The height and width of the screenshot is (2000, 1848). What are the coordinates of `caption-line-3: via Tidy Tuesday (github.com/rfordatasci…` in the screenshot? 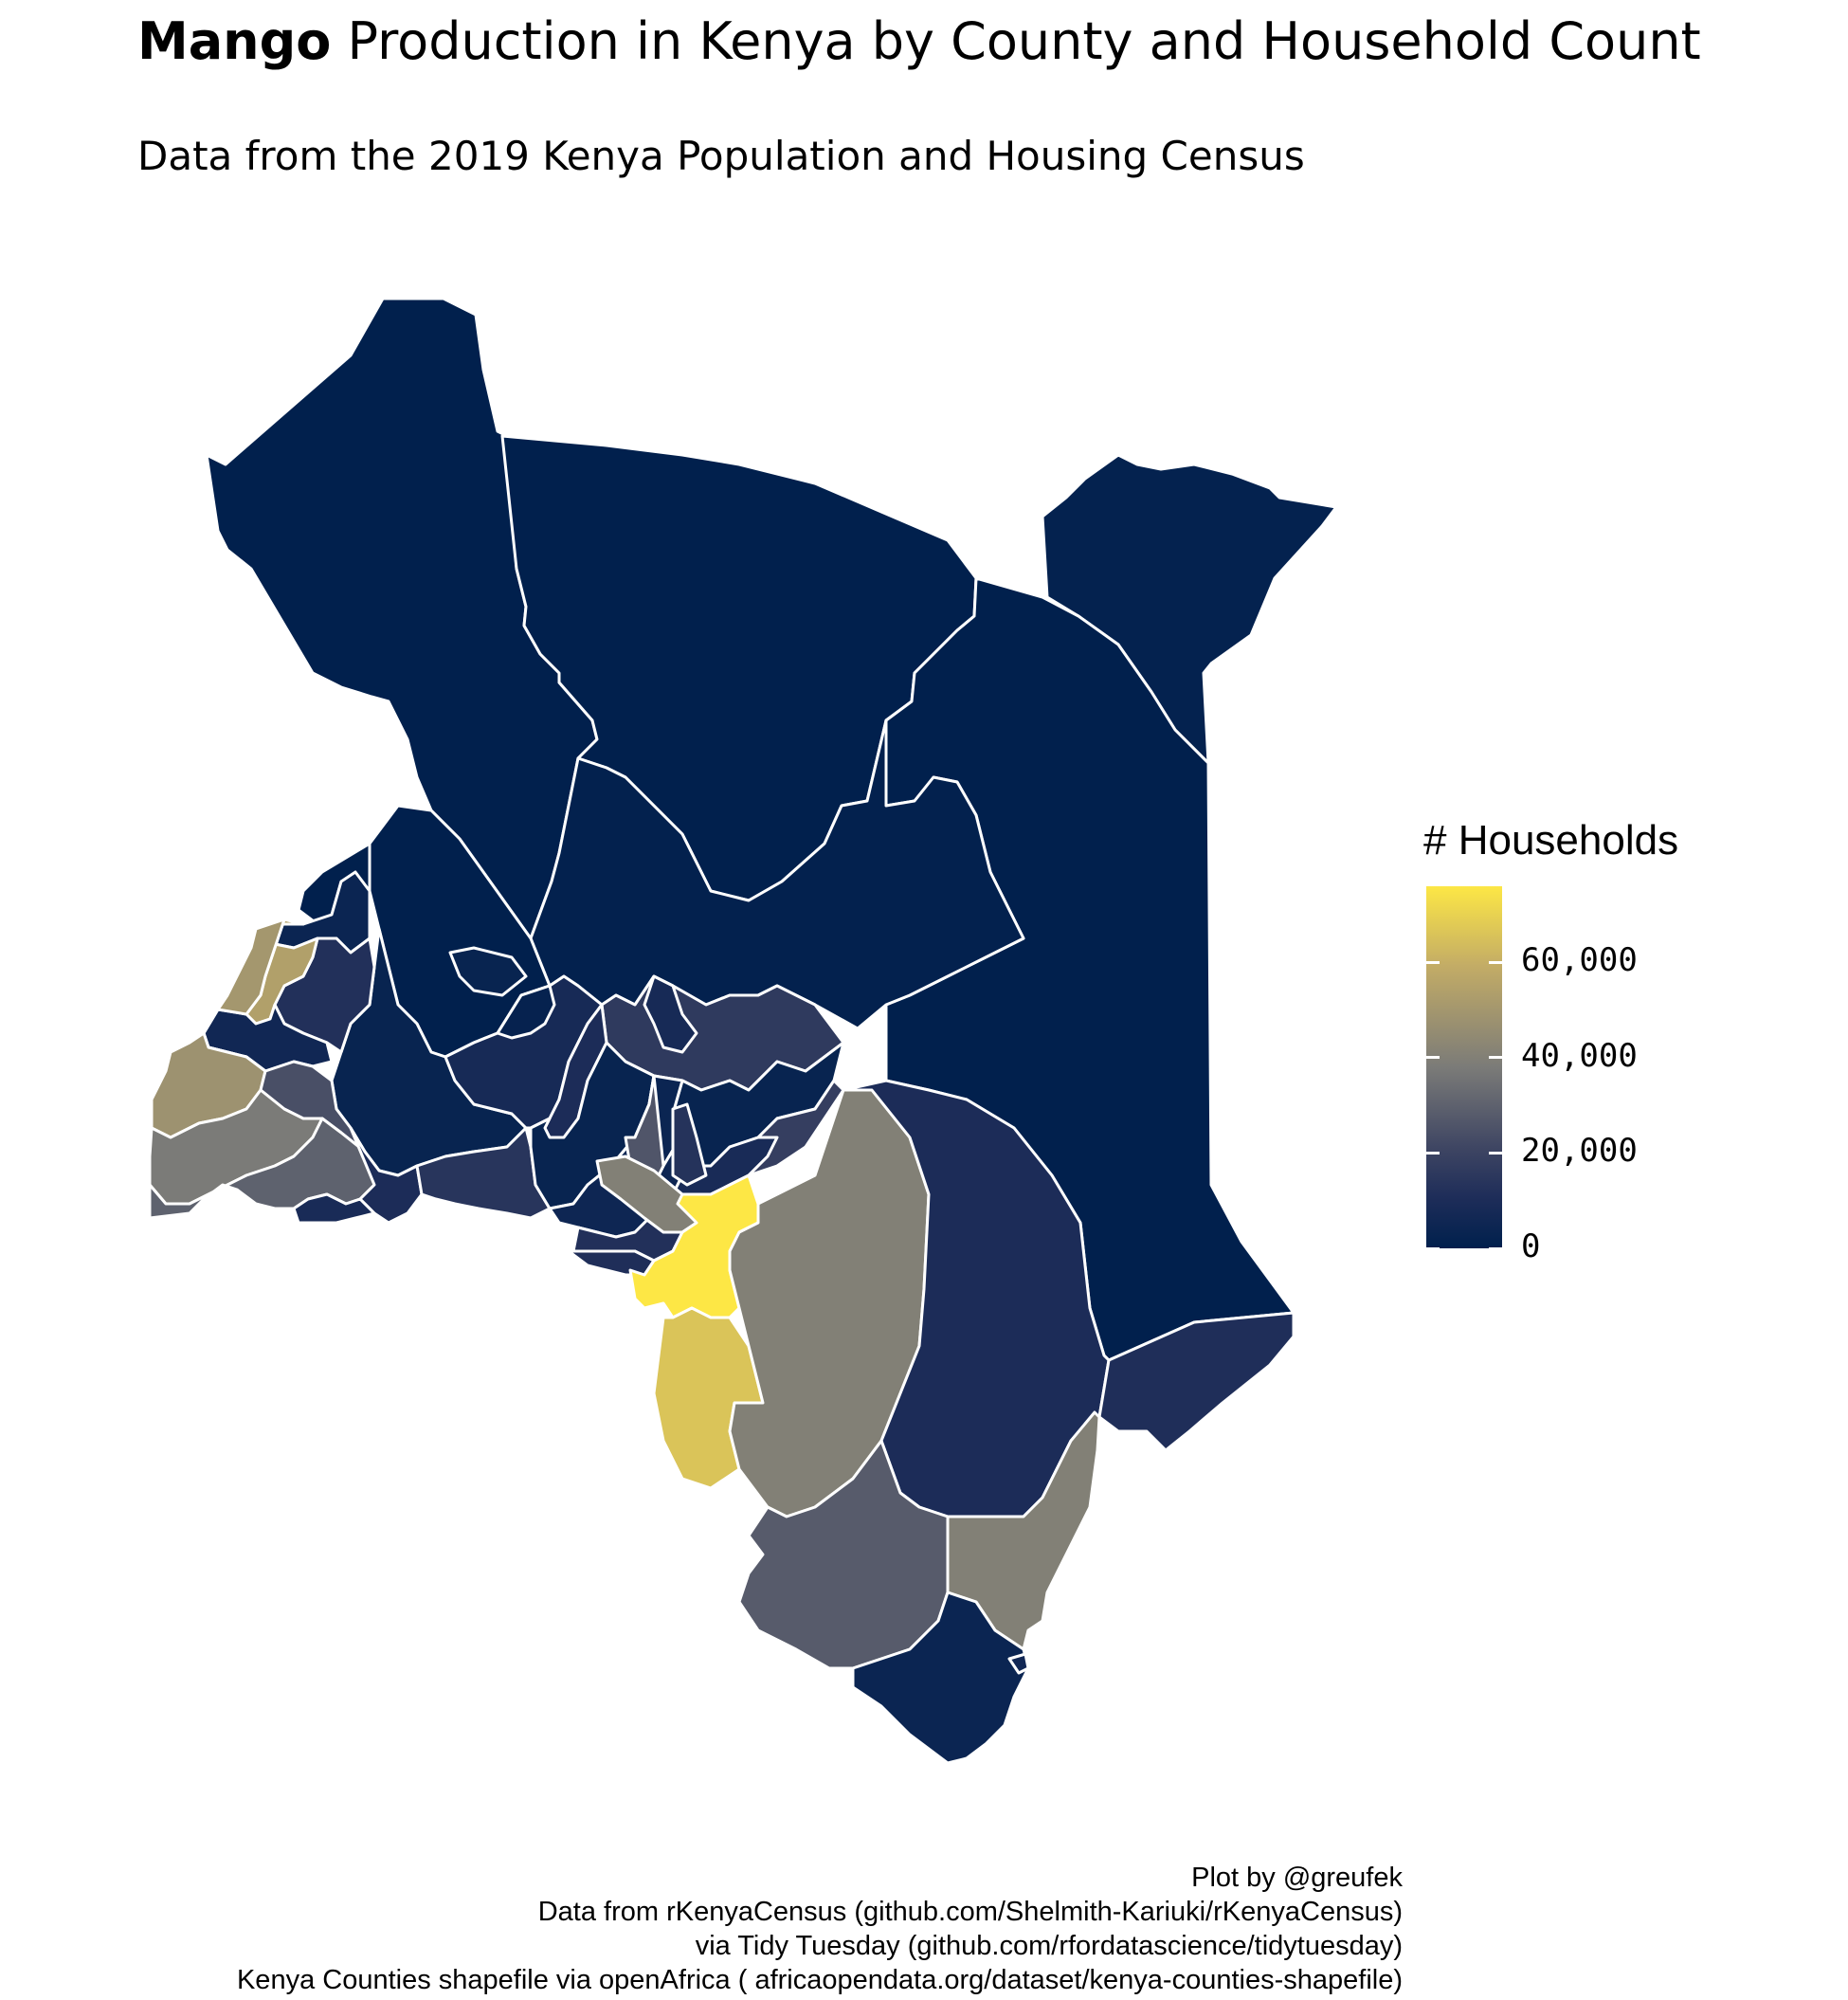 It's located at (1049, 1946).